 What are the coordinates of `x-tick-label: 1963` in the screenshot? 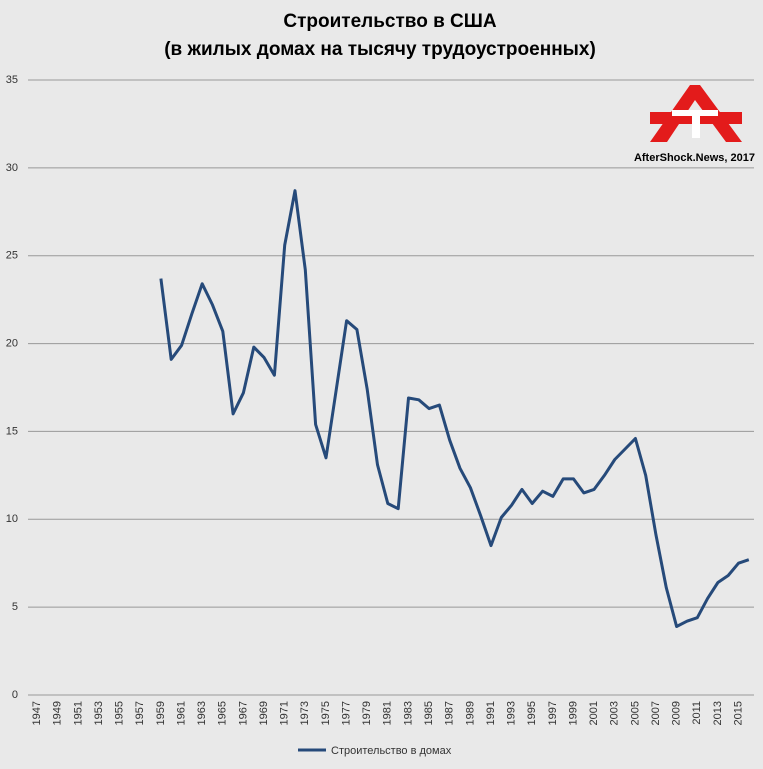 It's located at (202, 713).